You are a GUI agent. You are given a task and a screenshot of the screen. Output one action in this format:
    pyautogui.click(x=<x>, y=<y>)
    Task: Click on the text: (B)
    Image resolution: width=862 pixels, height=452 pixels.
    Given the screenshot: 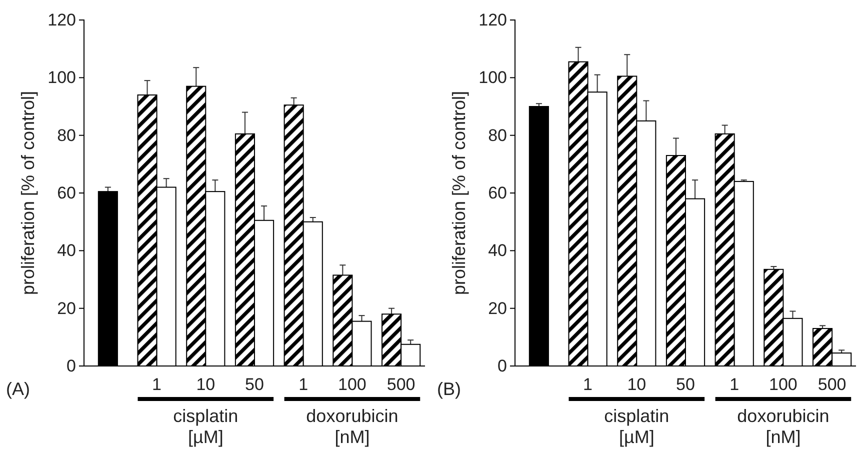 What is the action you would take?
    pyautogui.click(x=449, y=389)
    